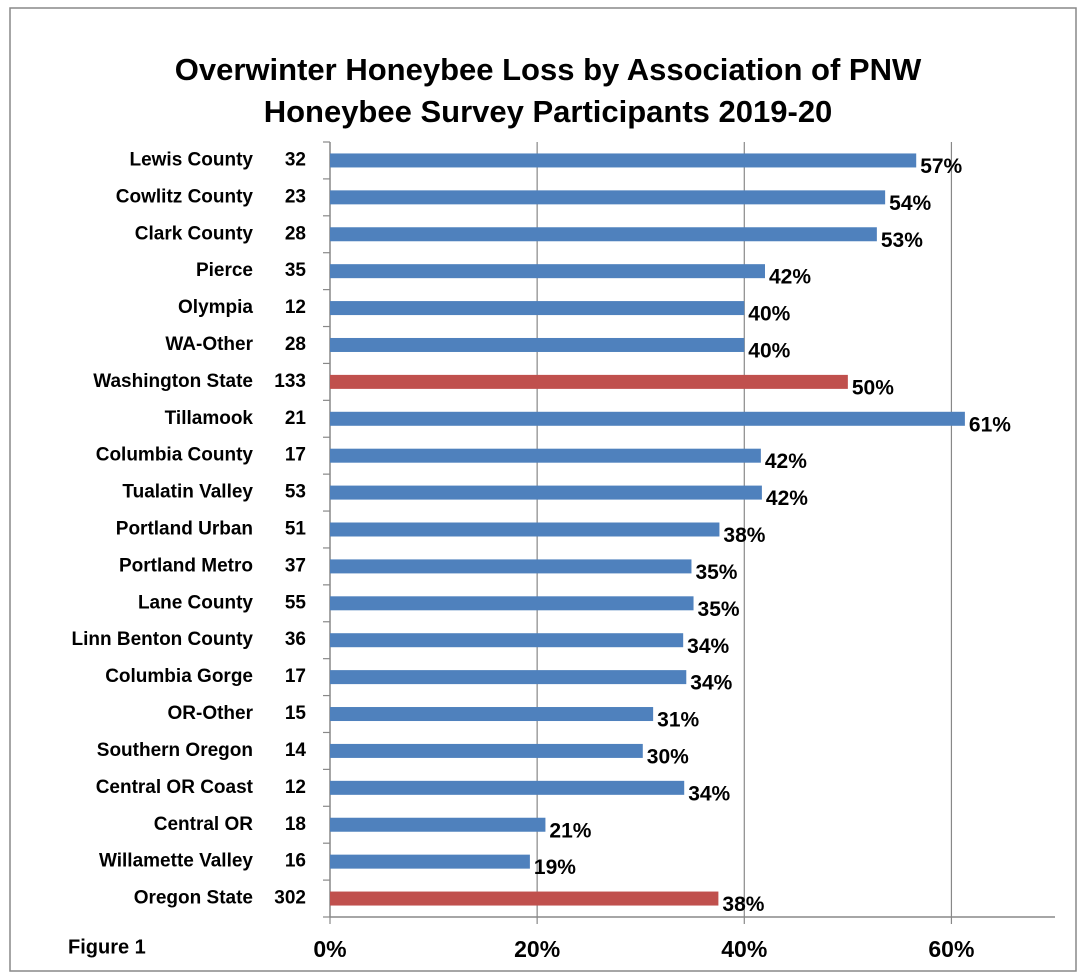 The width and height of the screenshot is (1086, 979). Describe the element at coordinates (678, 720) in the screenshot. I see `data-label: 31%` at that location.